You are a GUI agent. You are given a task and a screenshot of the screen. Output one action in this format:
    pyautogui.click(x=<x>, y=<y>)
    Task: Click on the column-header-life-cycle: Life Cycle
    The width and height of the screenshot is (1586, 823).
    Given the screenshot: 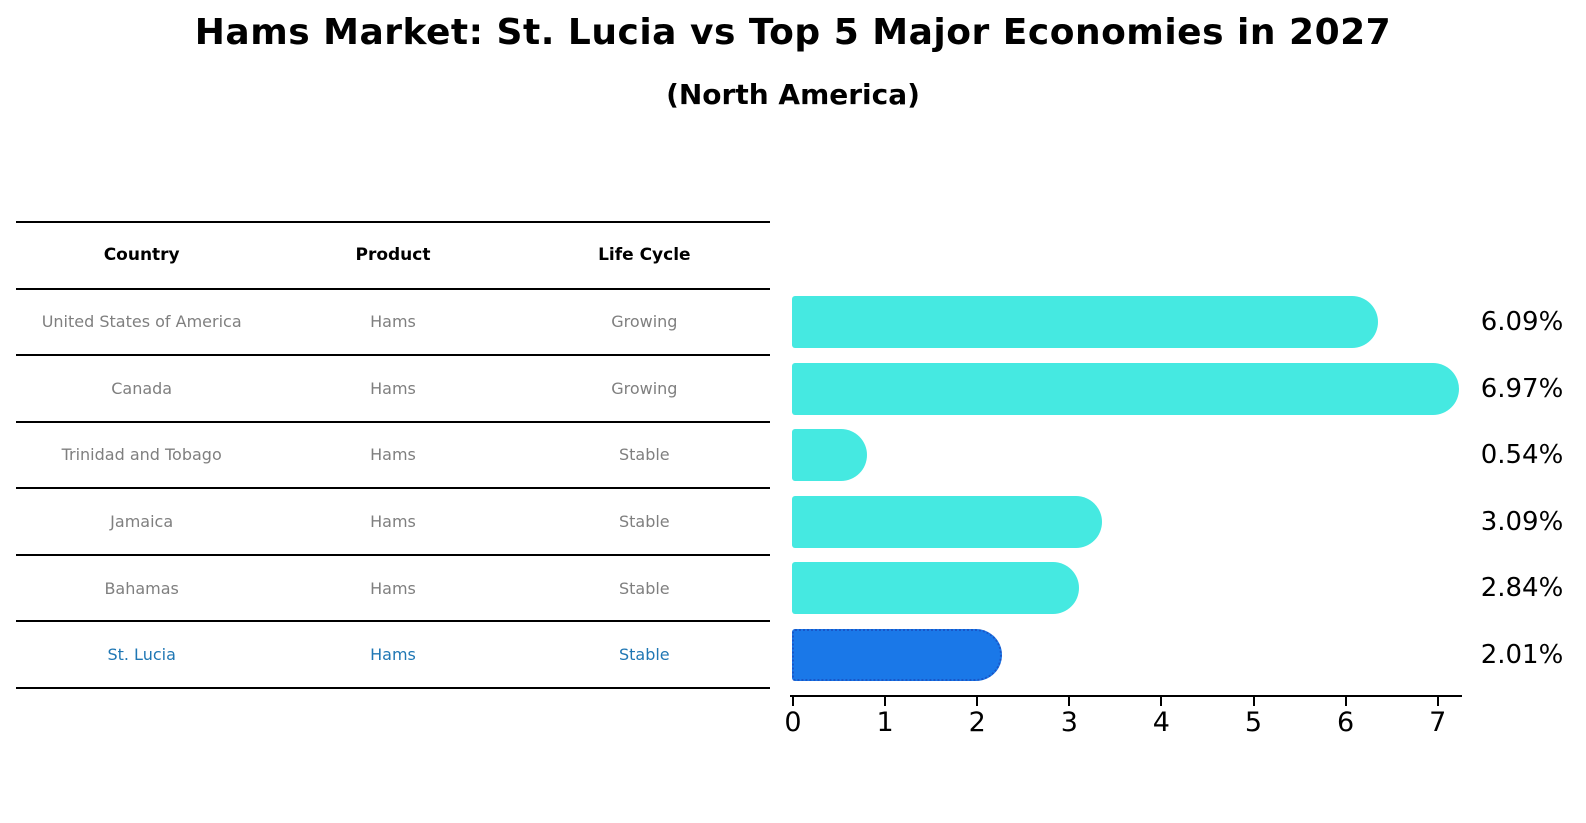 What is the action you would take?
    pyautogui.click(x=644, y=255)
    